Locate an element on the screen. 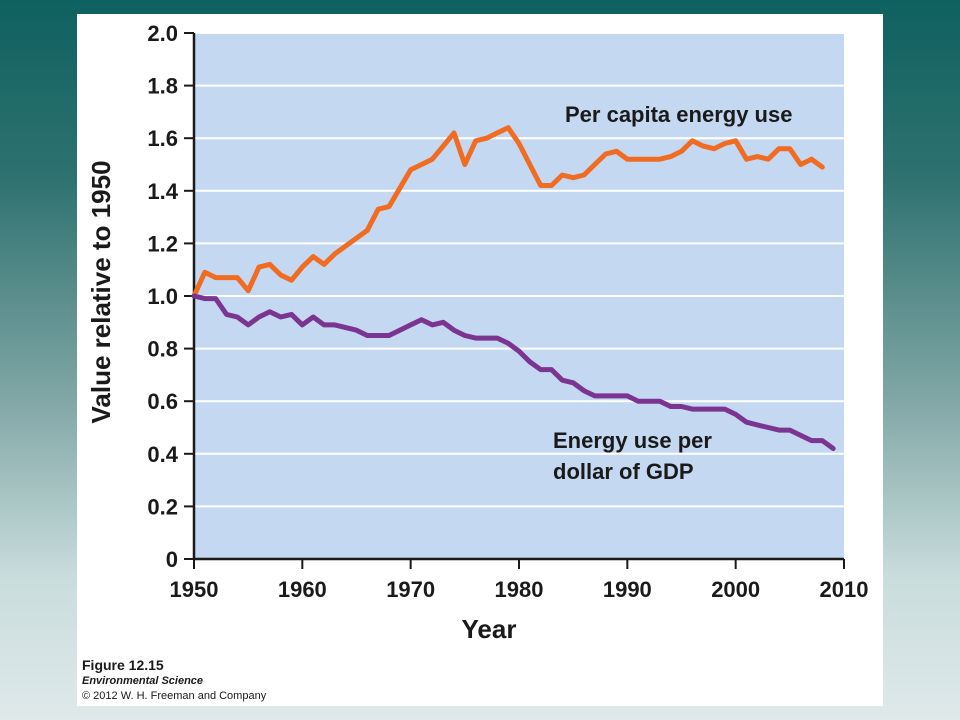 The width and height of the screenshot is (960, 720). y-axis-title: Value relative to 1950 is located at coordinates (101, 291).